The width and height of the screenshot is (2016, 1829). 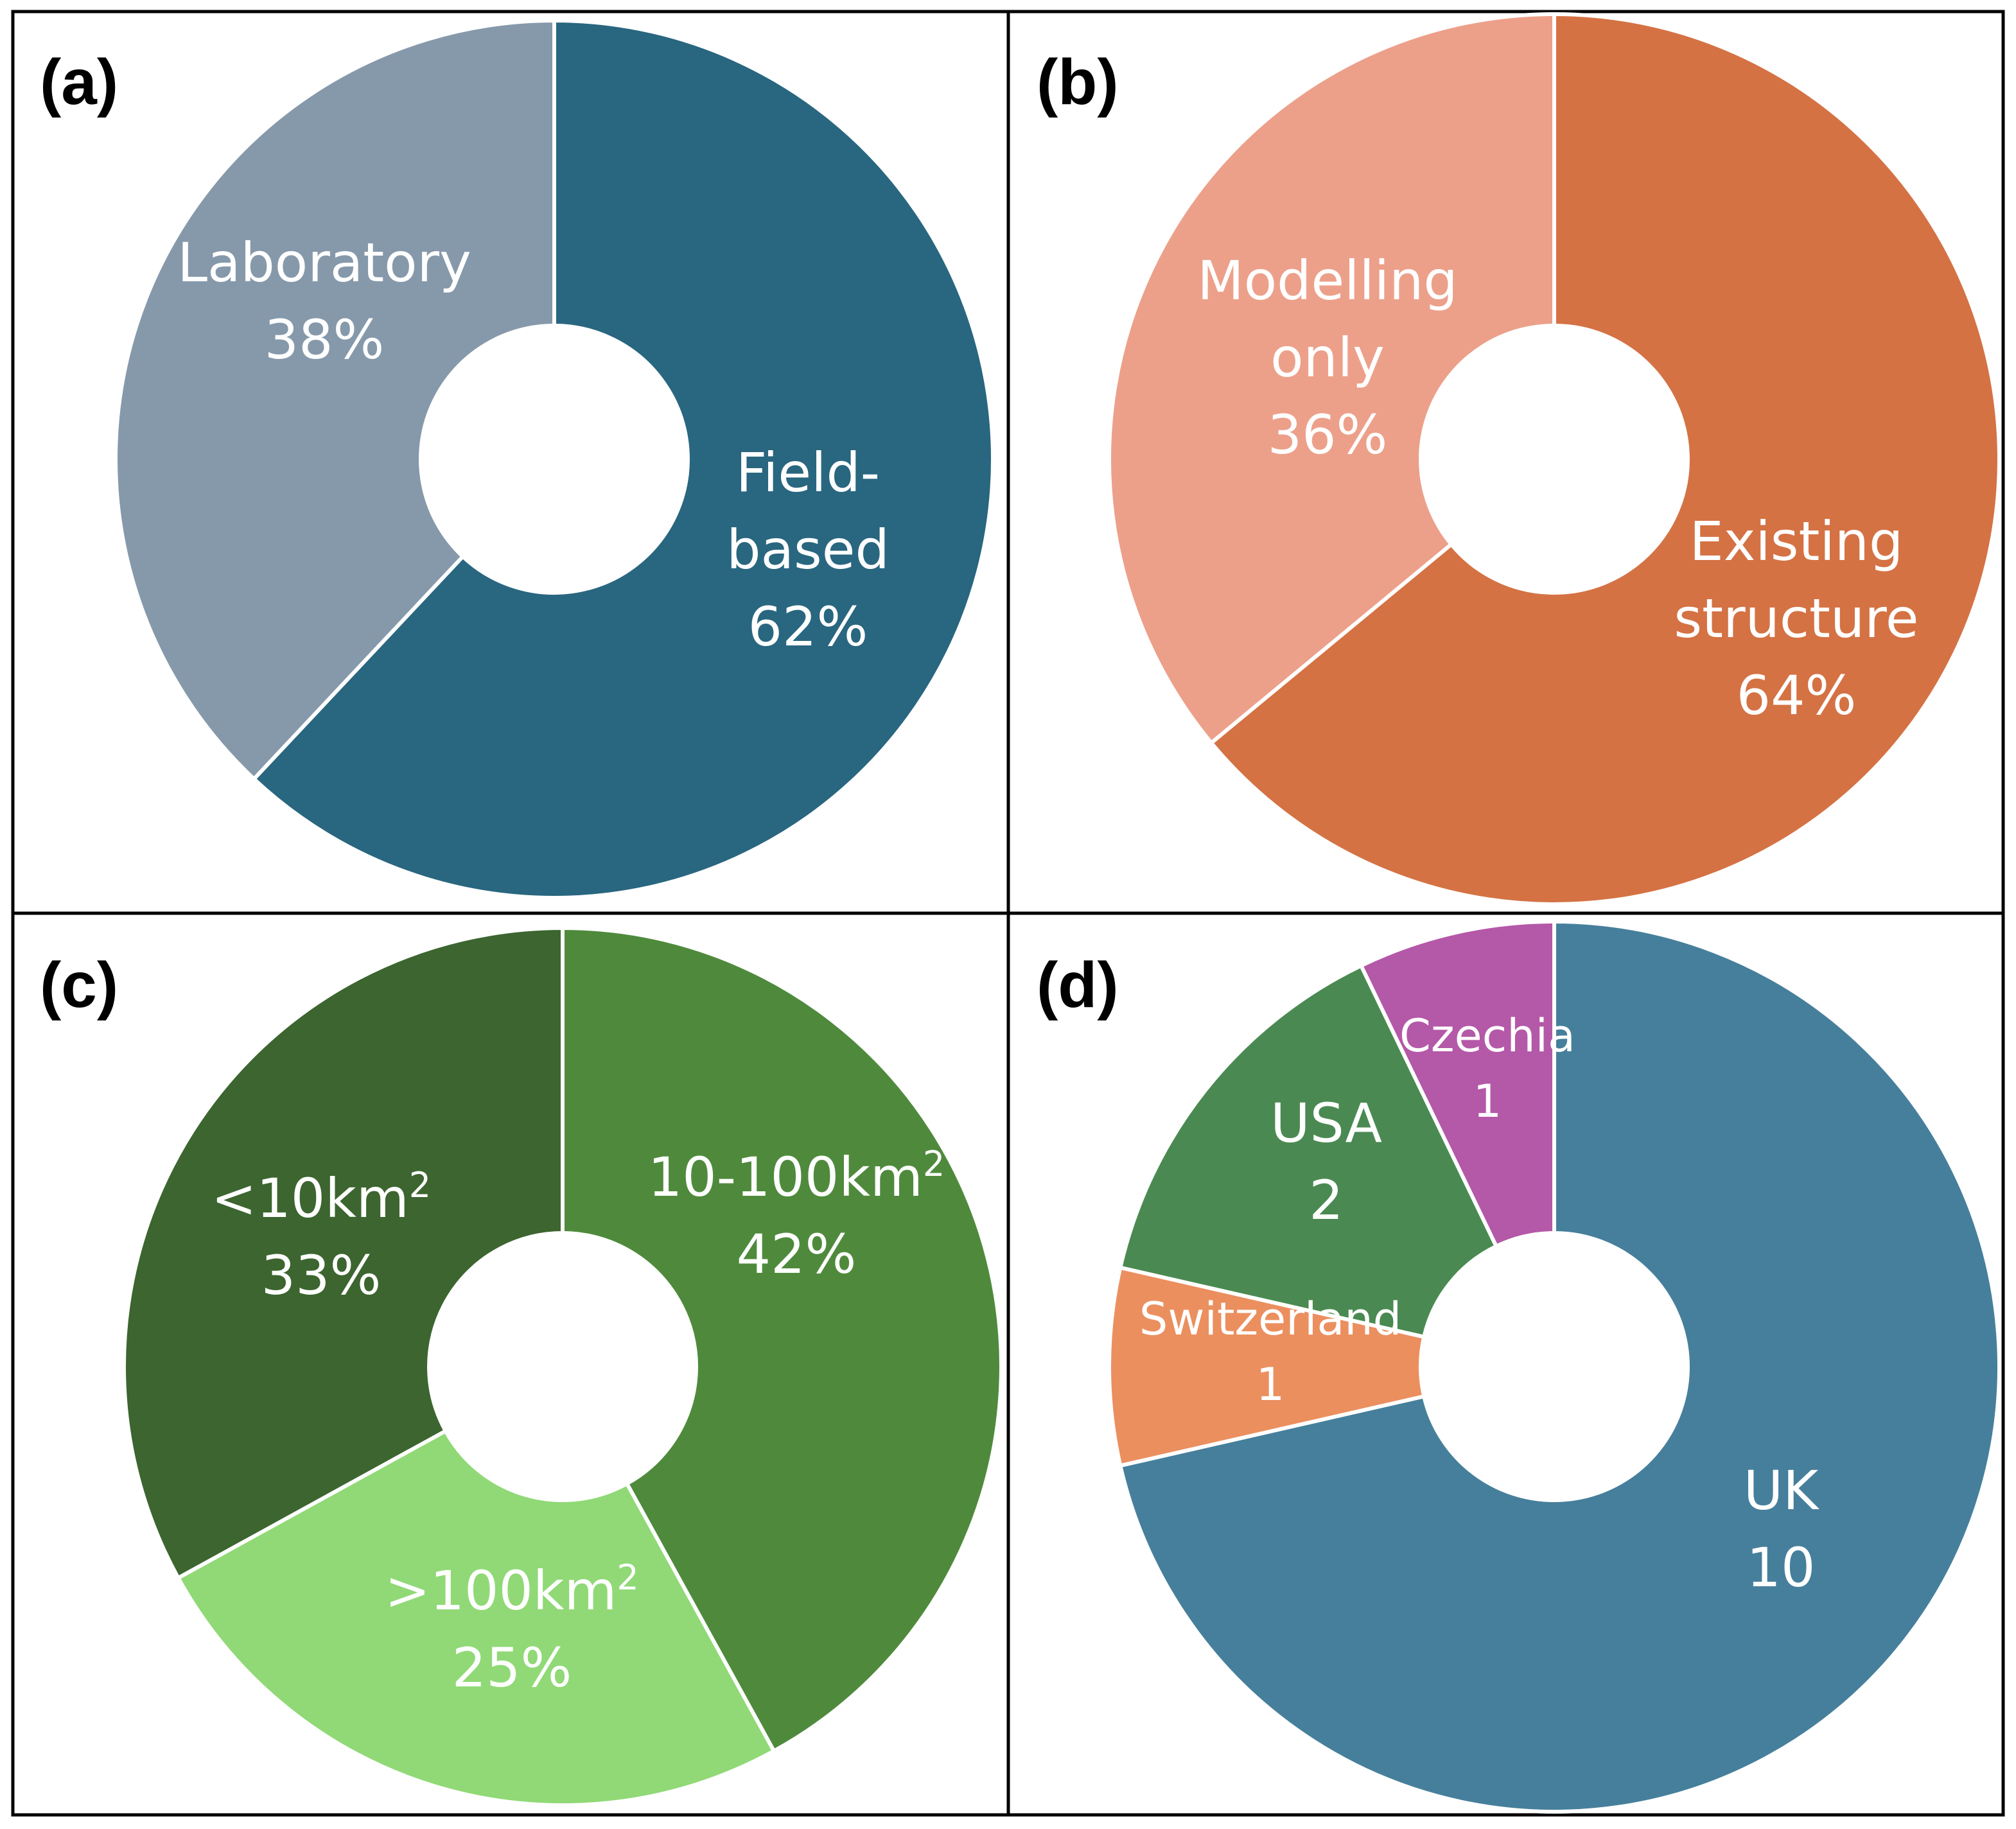 What do you see at coordinates (797, 1254) in the screenshot?
I see `slice-value: 42%` at bounding box center [797, 1254].